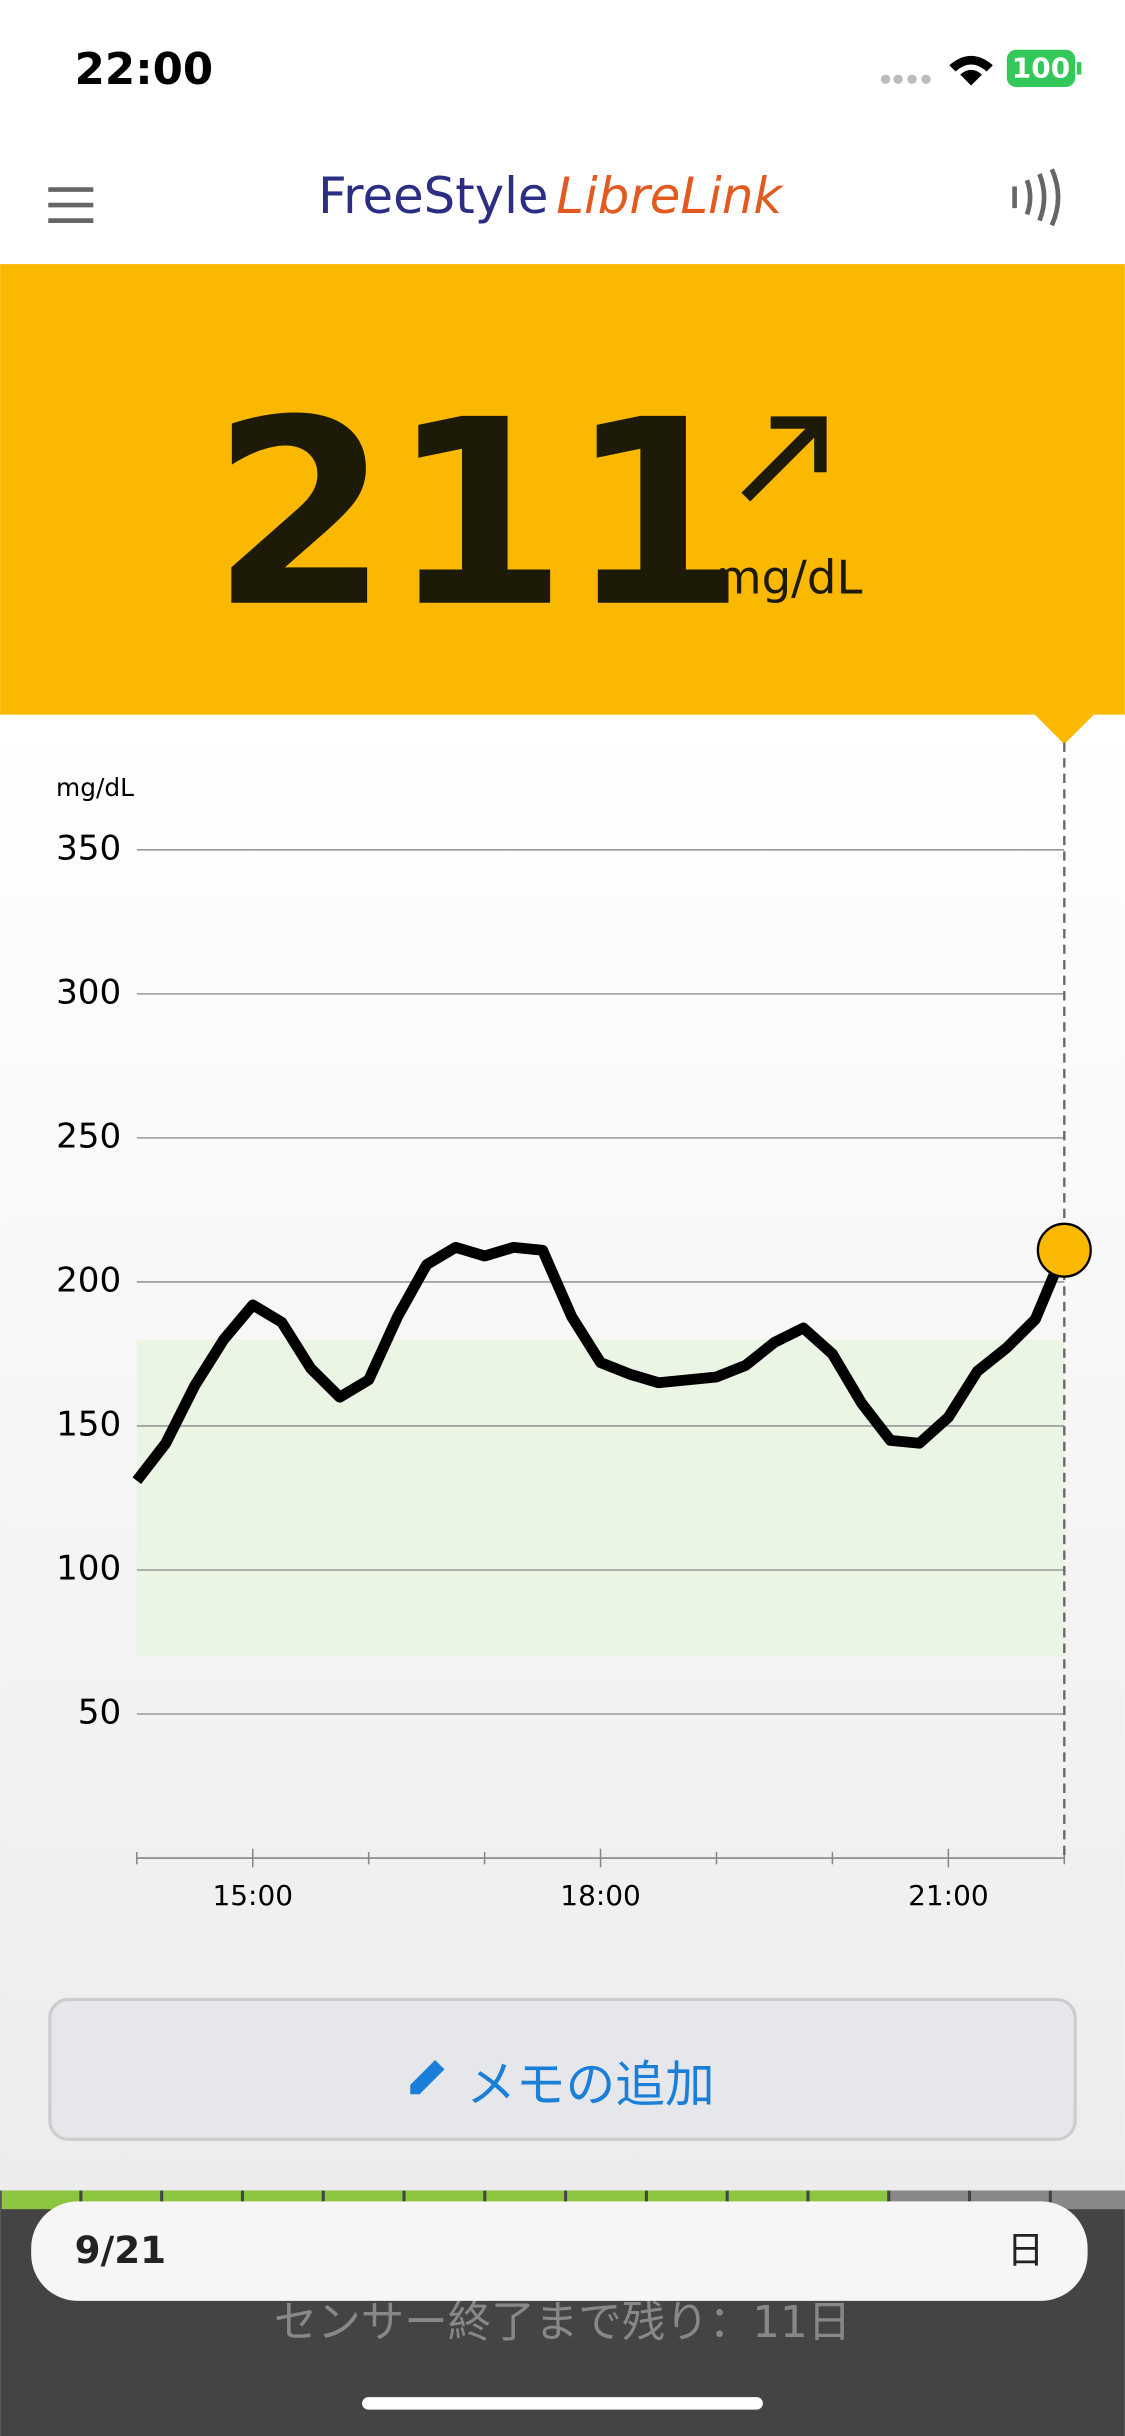  I want to click on y-tick-label: 250, so click(88, 1136).